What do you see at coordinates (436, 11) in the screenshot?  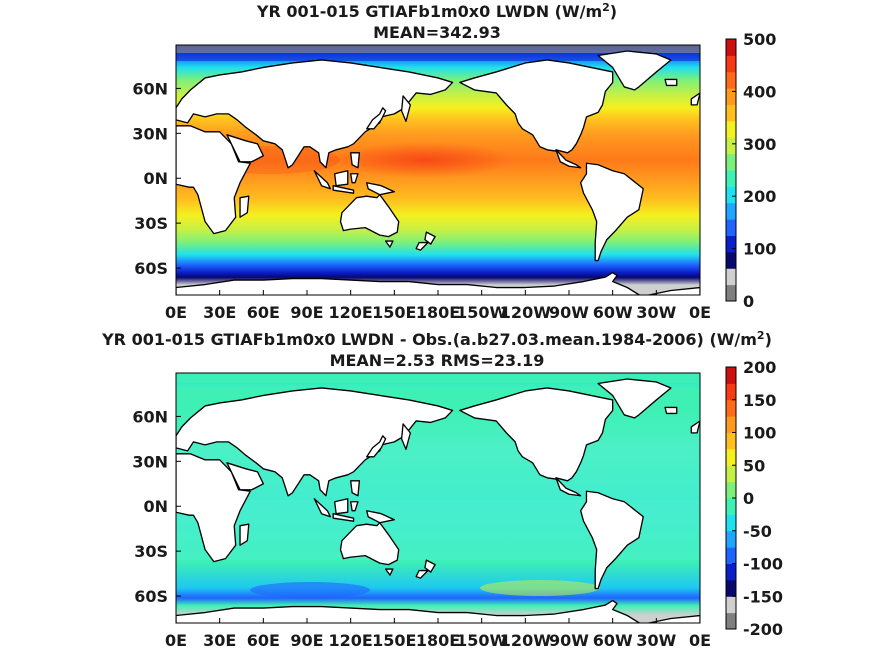 I see `chart-title: YR 001-015 GTIAFb1m0x0 LWDN (W/m2)` at bounding box center [436, 11].